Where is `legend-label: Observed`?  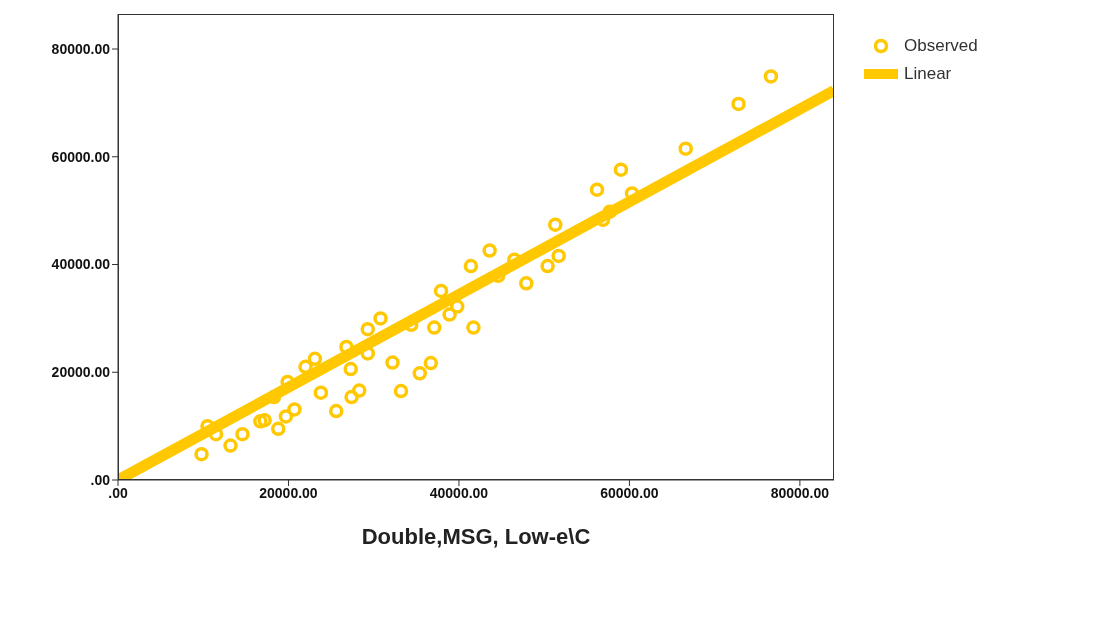
legend-label: Observed is located at coordinates (941, 46).